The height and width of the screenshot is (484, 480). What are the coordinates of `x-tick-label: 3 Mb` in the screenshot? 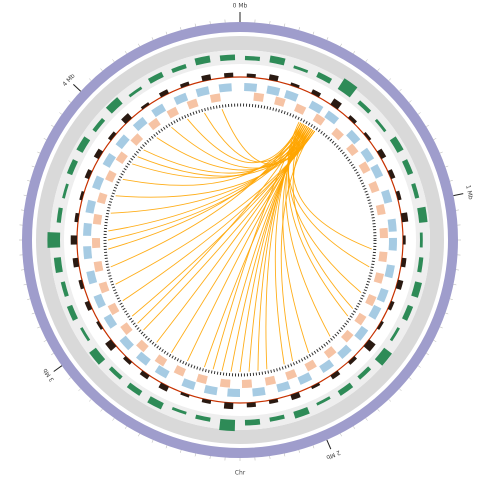 It's located at (49, 375).